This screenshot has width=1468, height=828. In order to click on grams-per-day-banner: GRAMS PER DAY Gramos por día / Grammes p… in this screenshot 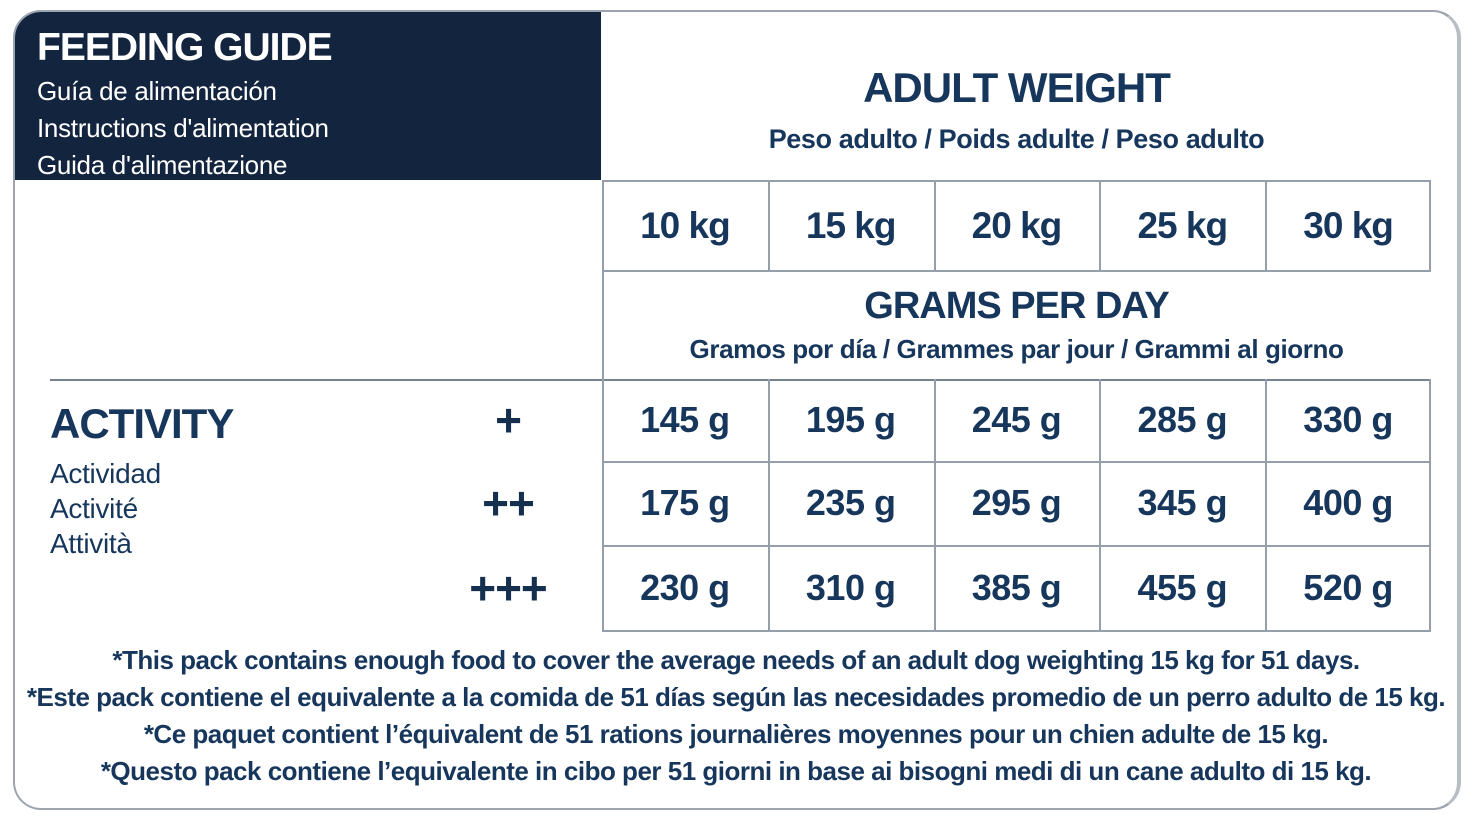, I will do `click(1016, 324)`.